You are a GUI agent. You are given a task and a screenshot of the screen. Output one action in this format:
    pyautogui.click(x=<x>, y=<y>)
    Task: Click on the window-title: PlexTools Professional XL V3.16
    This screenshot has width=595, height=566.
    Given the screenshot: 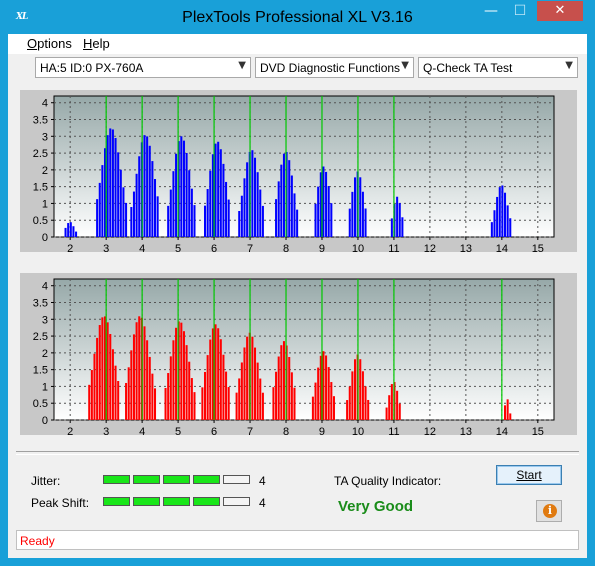 What is the action you would take?
    pyautogui.click(x=297, y=17)
    